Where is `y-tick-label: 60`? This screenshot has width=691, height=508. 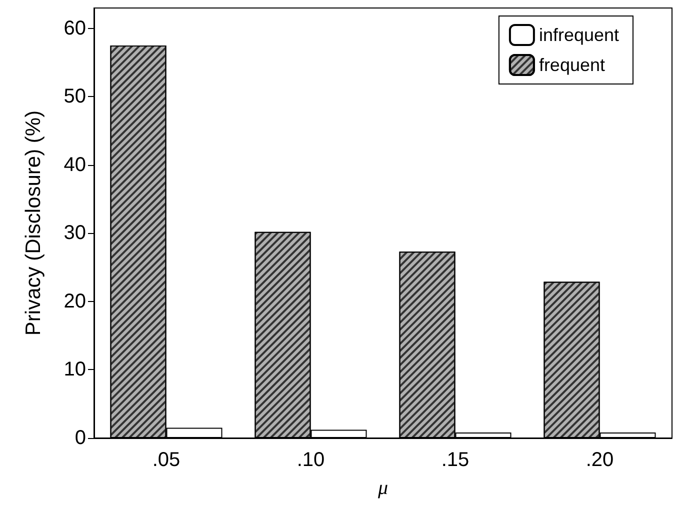 y-tick-label: 60 is located at coordinates (75, 28).